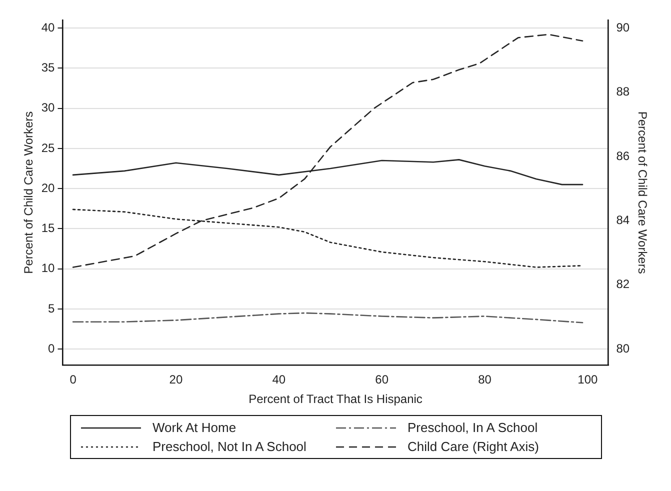 The width and height of the screenshot is (671, 491). Describe the element at coordinates (48, 67) in the screenshot. I see `y-tick-label: 35` at that location.